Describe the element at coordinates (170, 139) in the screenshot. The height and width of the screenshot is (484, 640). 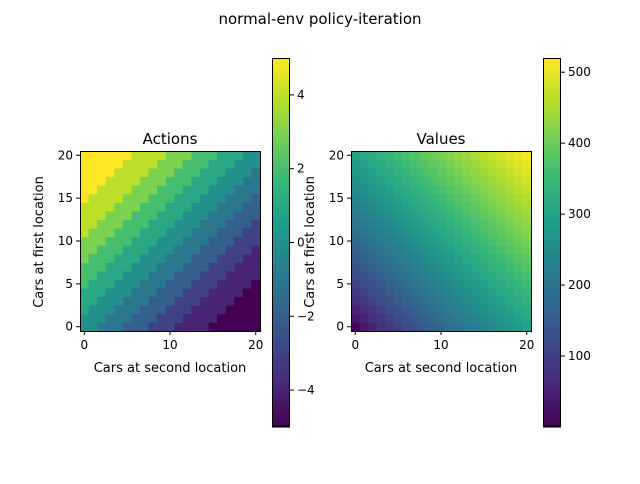
I see `actions-title: Actions` at that location.